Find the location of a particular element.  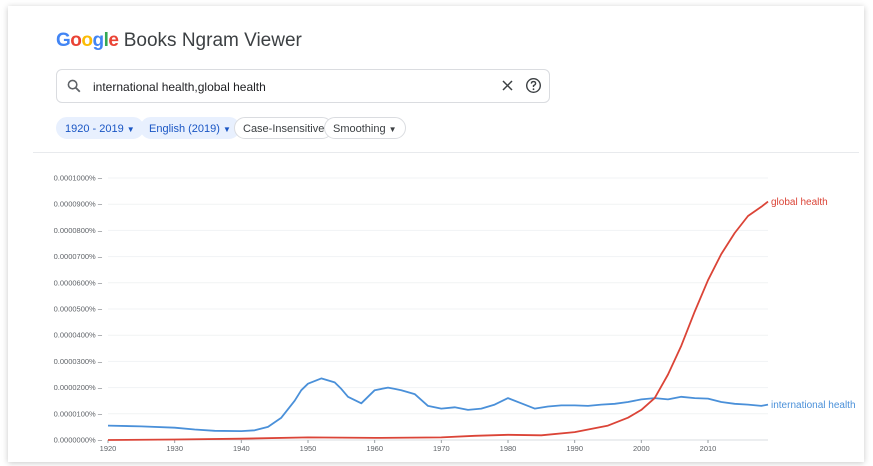

y-tick-label: 0.0000800% – is located at coordinates (78, 230).